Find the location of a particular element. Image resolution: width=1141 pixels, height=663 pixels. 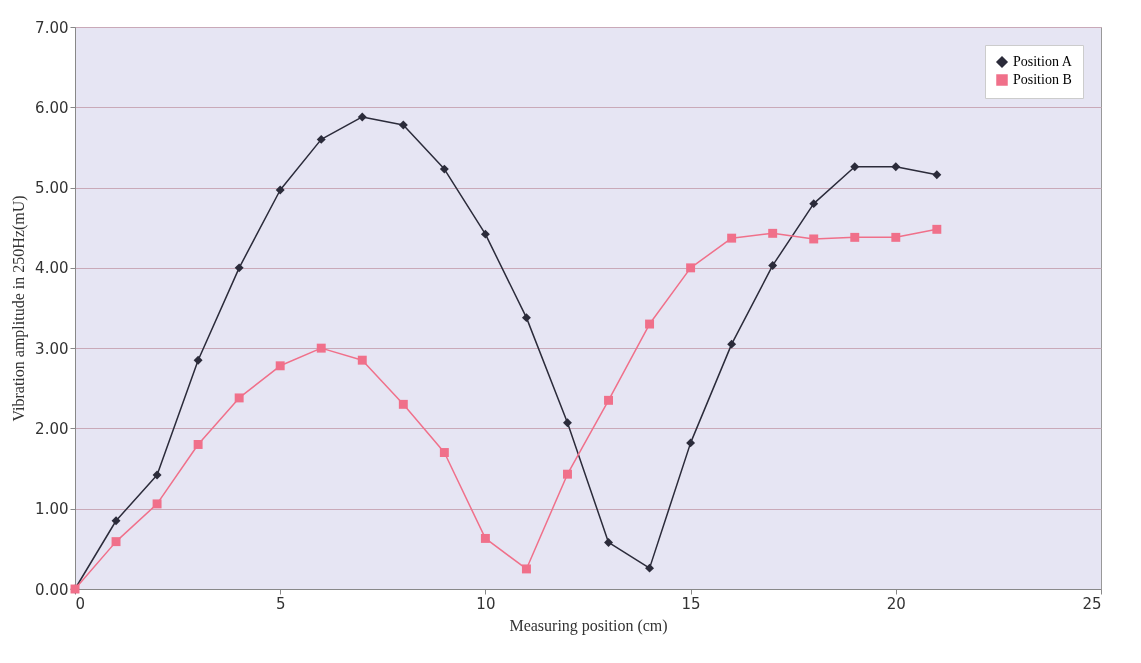

y-tick-label: 6.00 is located at coordinates (52, 107).